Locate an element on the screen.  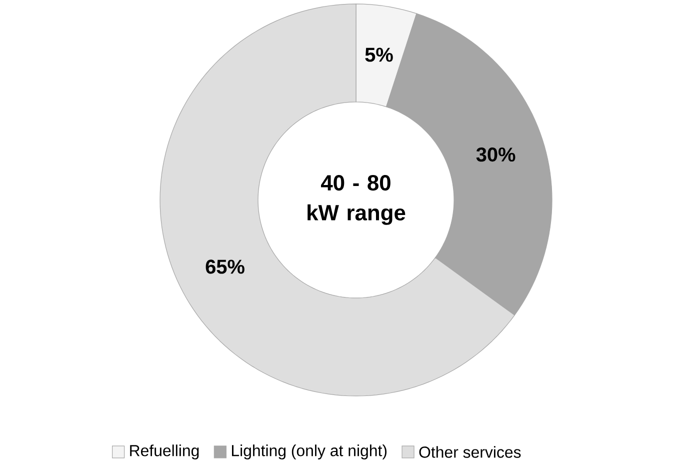
data-label: 5% is located at coordinates (379, 55).